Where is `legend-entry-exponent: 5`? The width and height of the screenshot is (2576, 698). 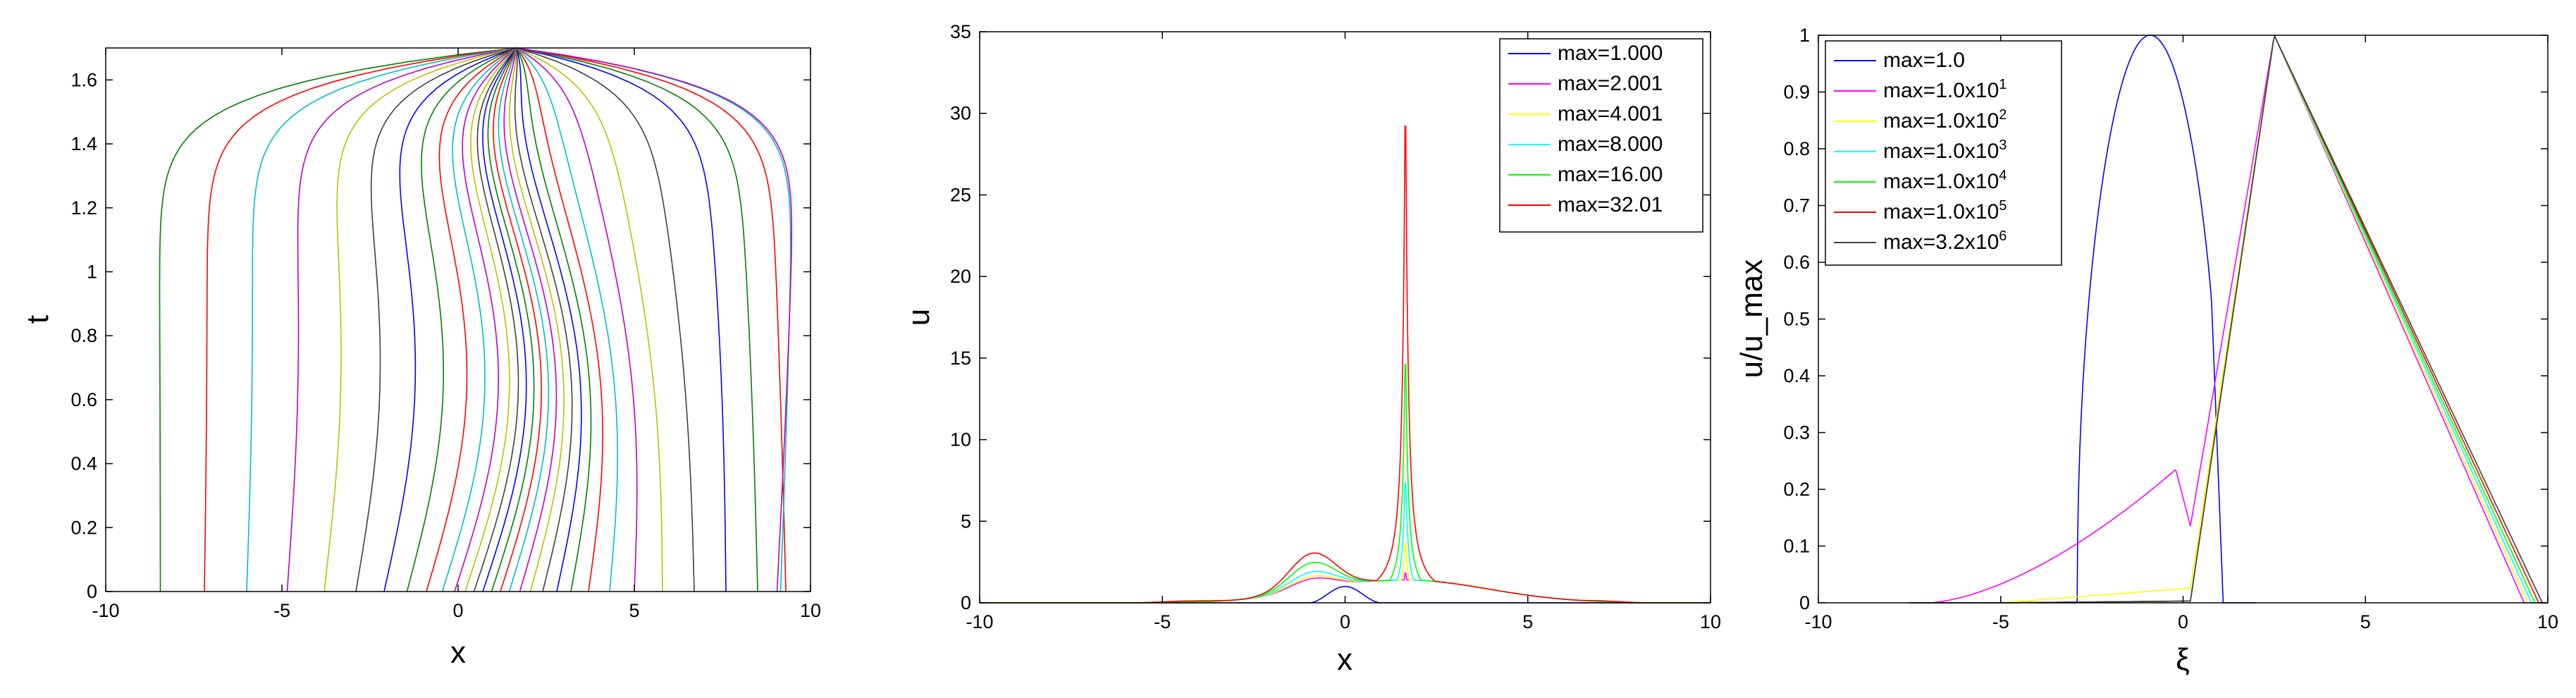 legend-entry-exponent: 5 is located at coordinates (2003, 206).